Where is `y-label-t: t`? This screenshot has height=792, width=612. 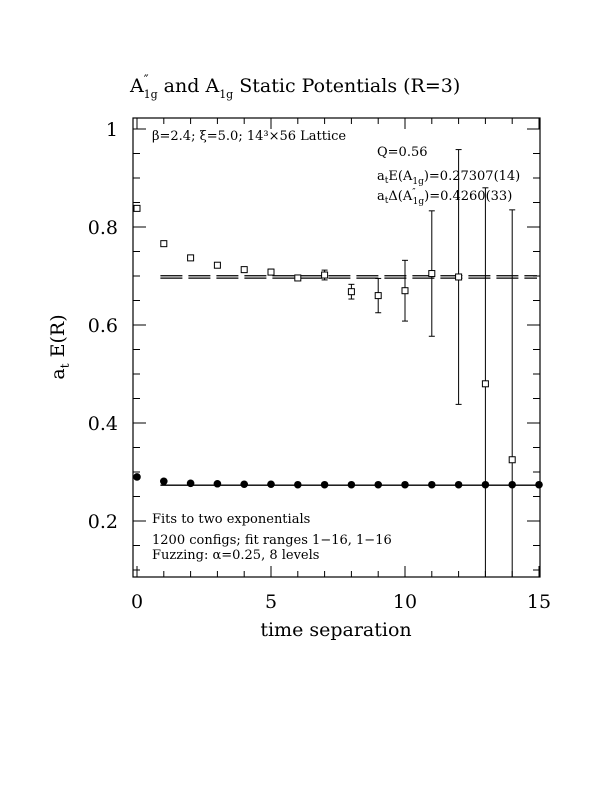 y-label-t: t is located at coordinates (65, 365).